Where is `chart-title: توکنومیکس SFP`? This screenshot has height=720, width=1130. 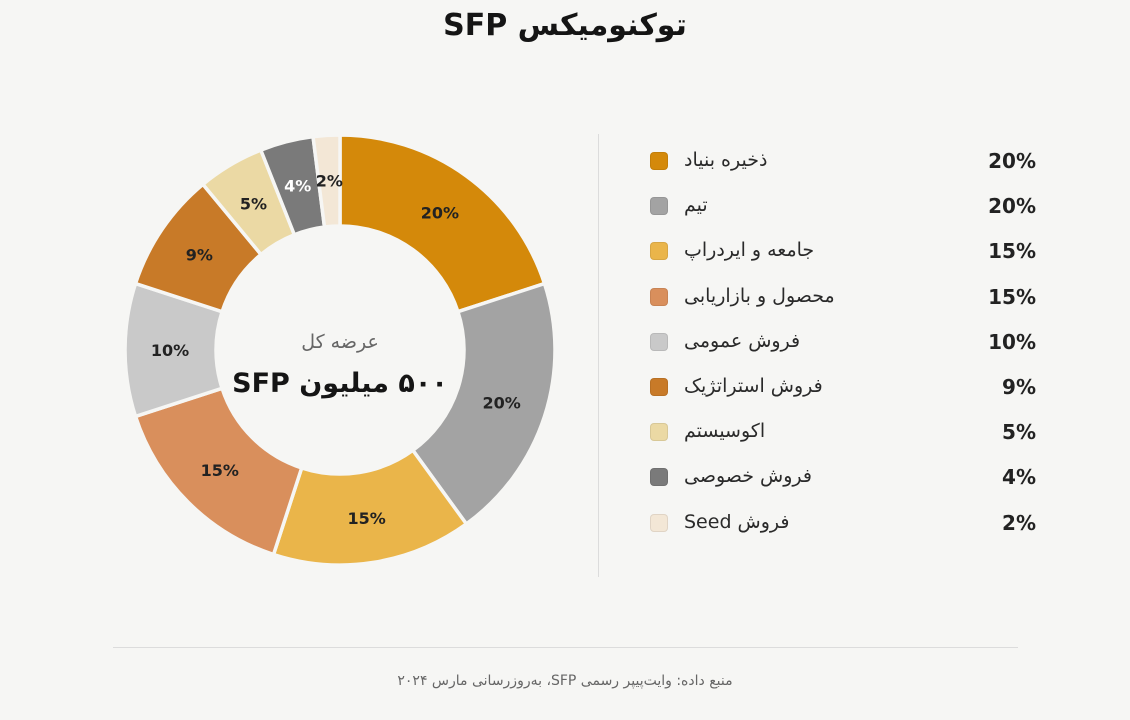
chart-title: توکنومیکس SFP is located at coordinates (565, 25).